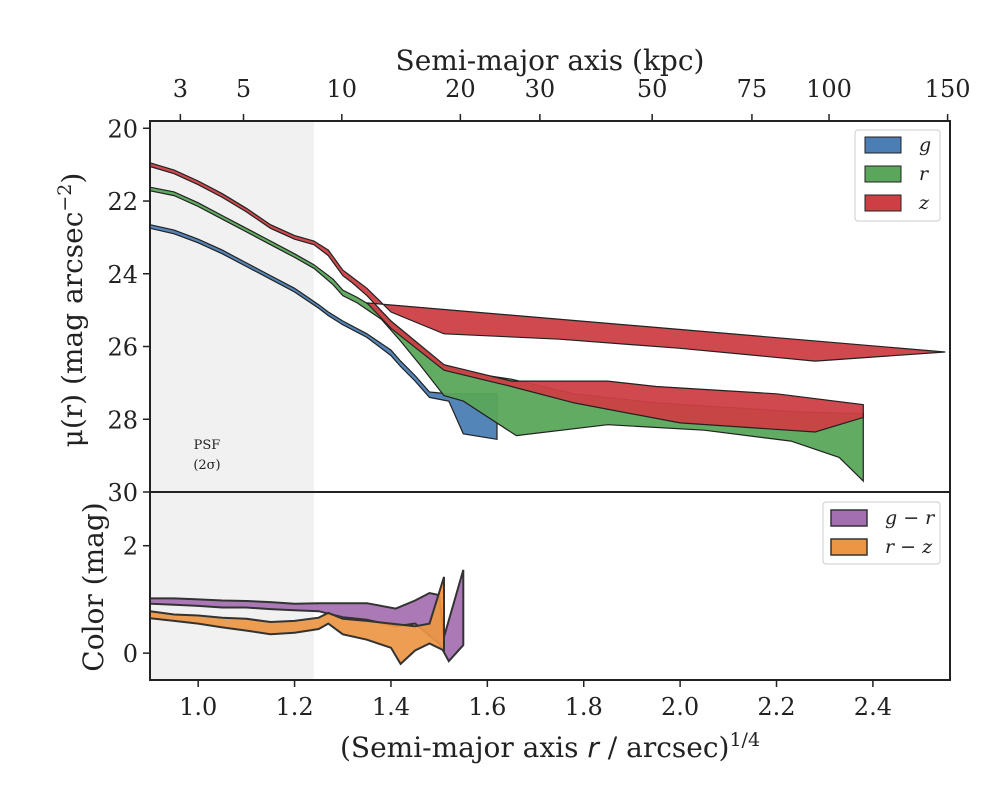 The image size is (1000, 804). What do you see at coordinates (883, 174) in the screenshot?
I see `legend-swatch-r` at bounding box center [883, 174].